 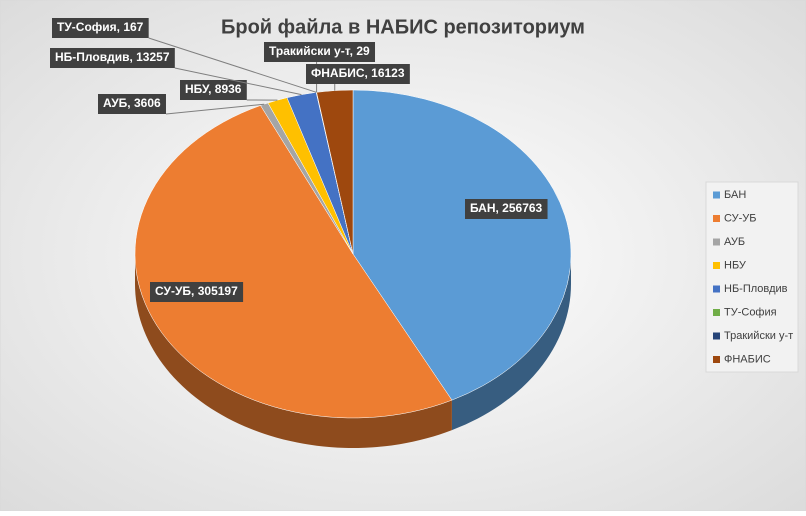 I want to click on data-label: Тракийски у-т, 29, so click(x=319, y=52).